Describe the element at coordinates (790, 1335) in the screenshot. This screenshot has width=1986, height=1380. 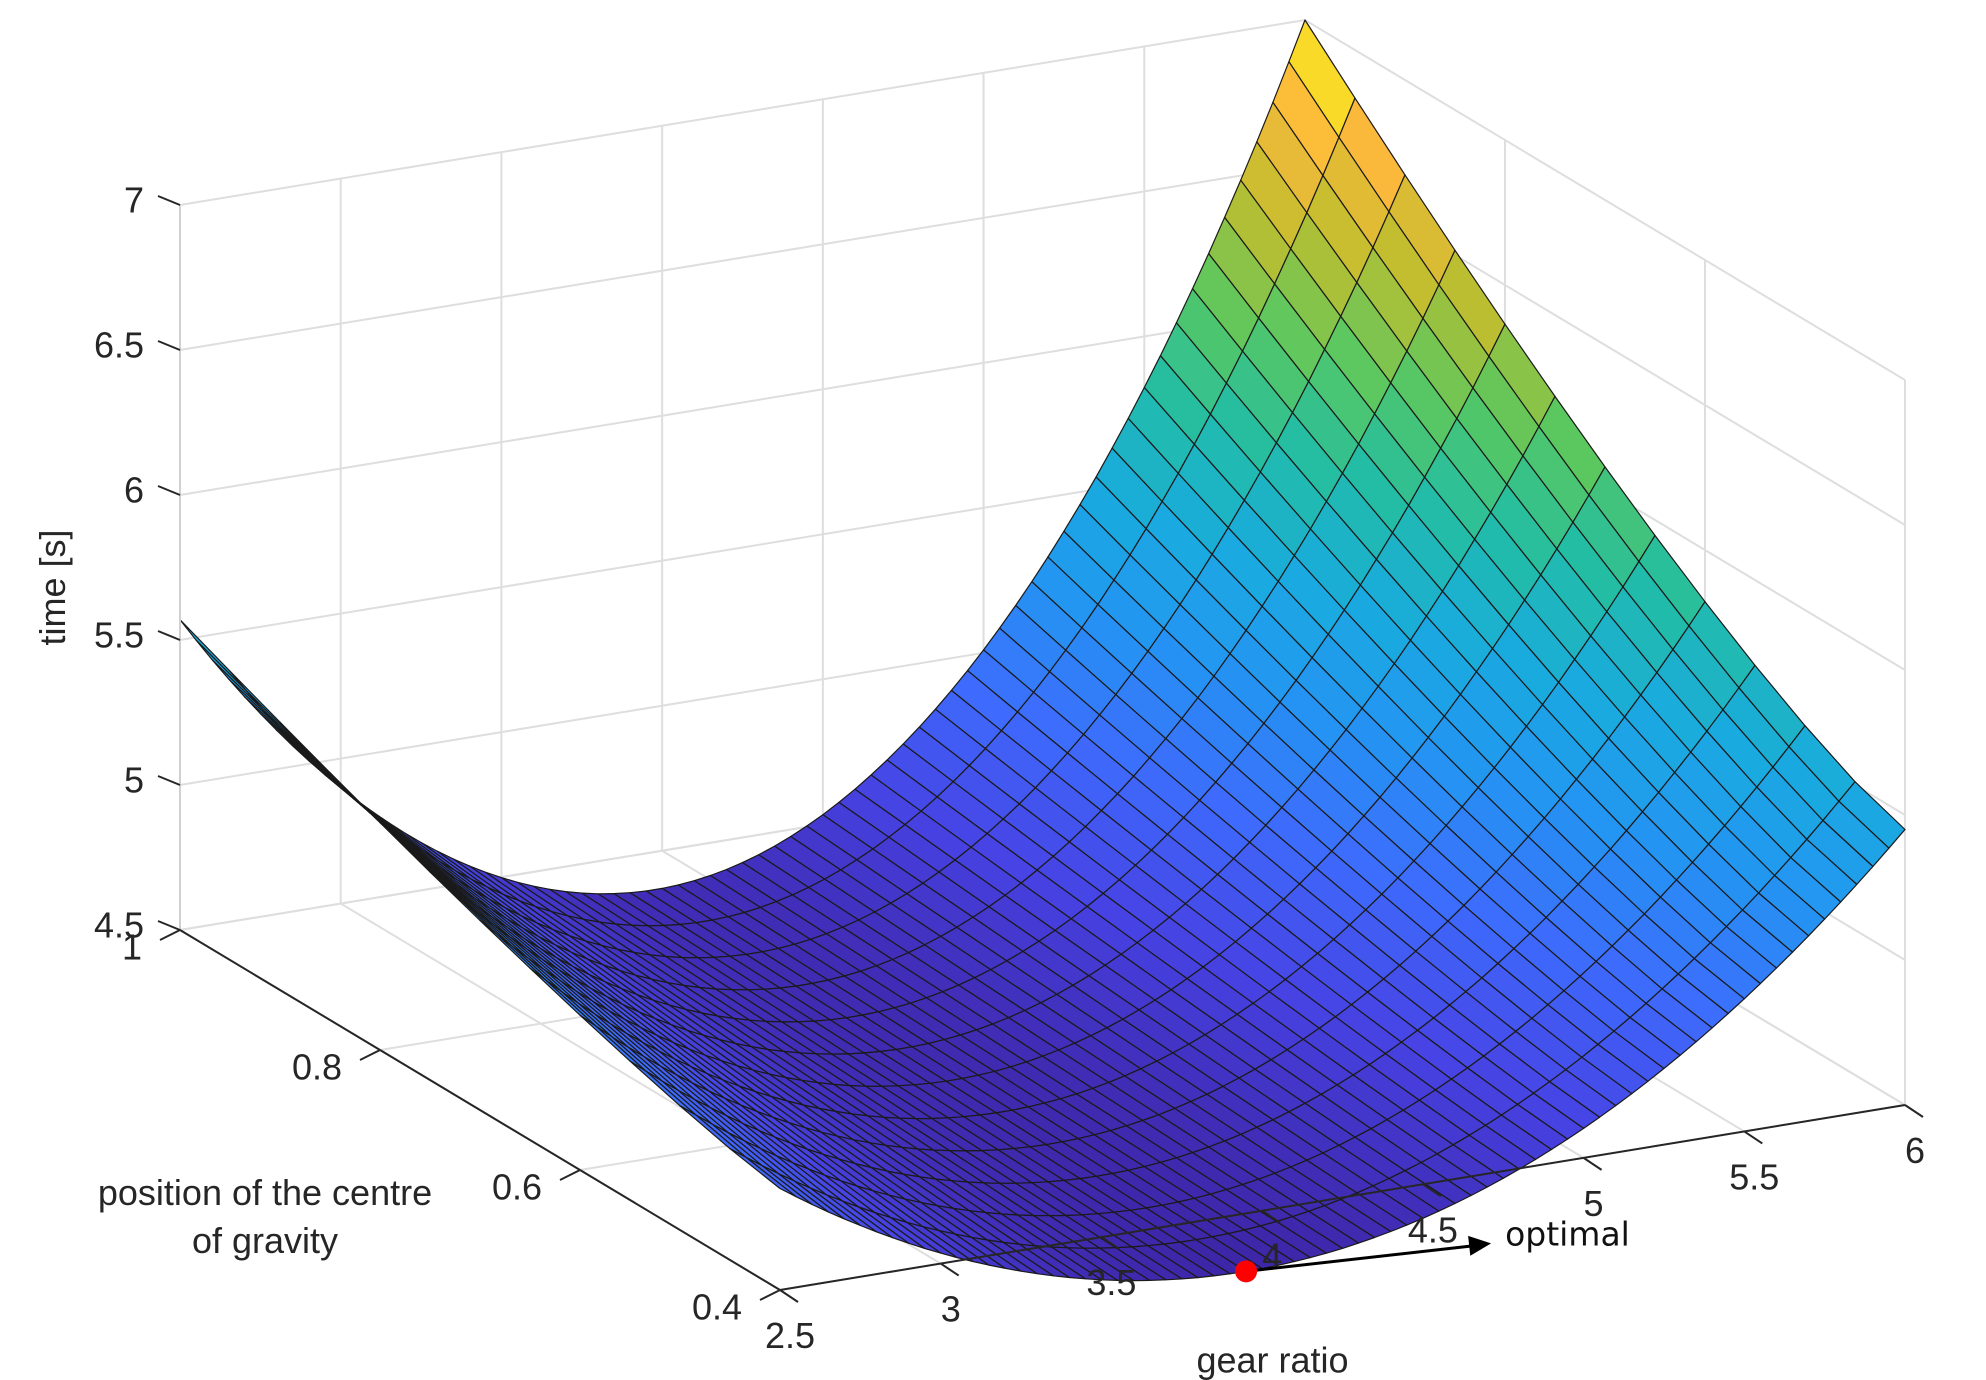
I see `x-tick-label: 2.5` at that location.